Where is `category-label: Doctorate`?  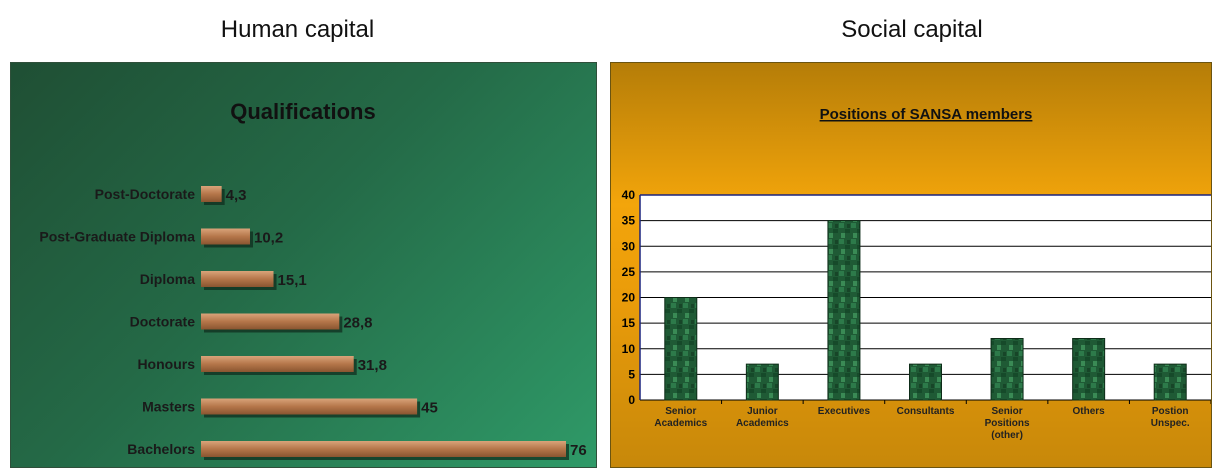 category-label: Doctorate is located at coordinates (163, 322).